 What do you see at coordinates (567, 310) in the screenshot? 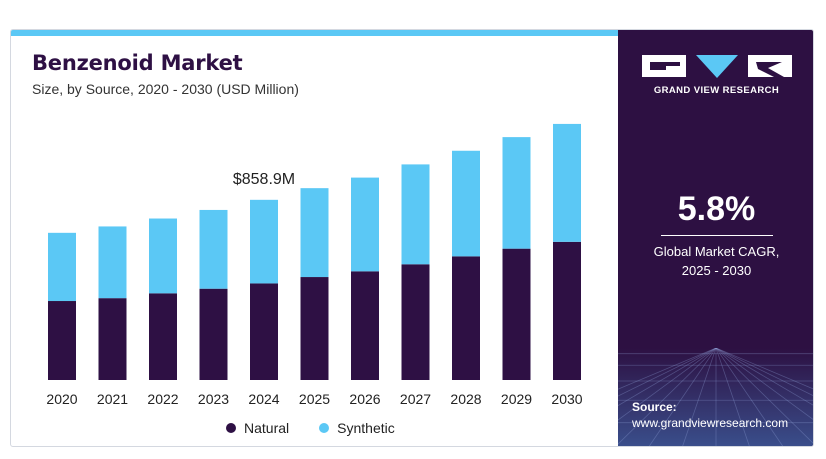
I see `bar-natural-2030` at bounding box center [567, 310].